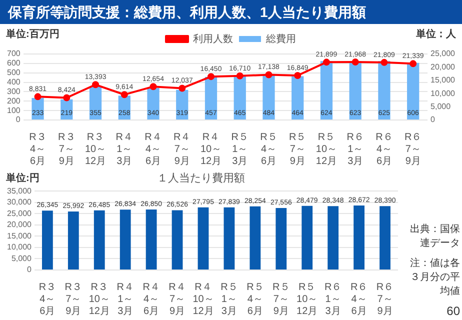  What do you see at coordinates (280, 38) in the screenshot?
I see `legend-label: 総費用` at bounding box center [280, 38].